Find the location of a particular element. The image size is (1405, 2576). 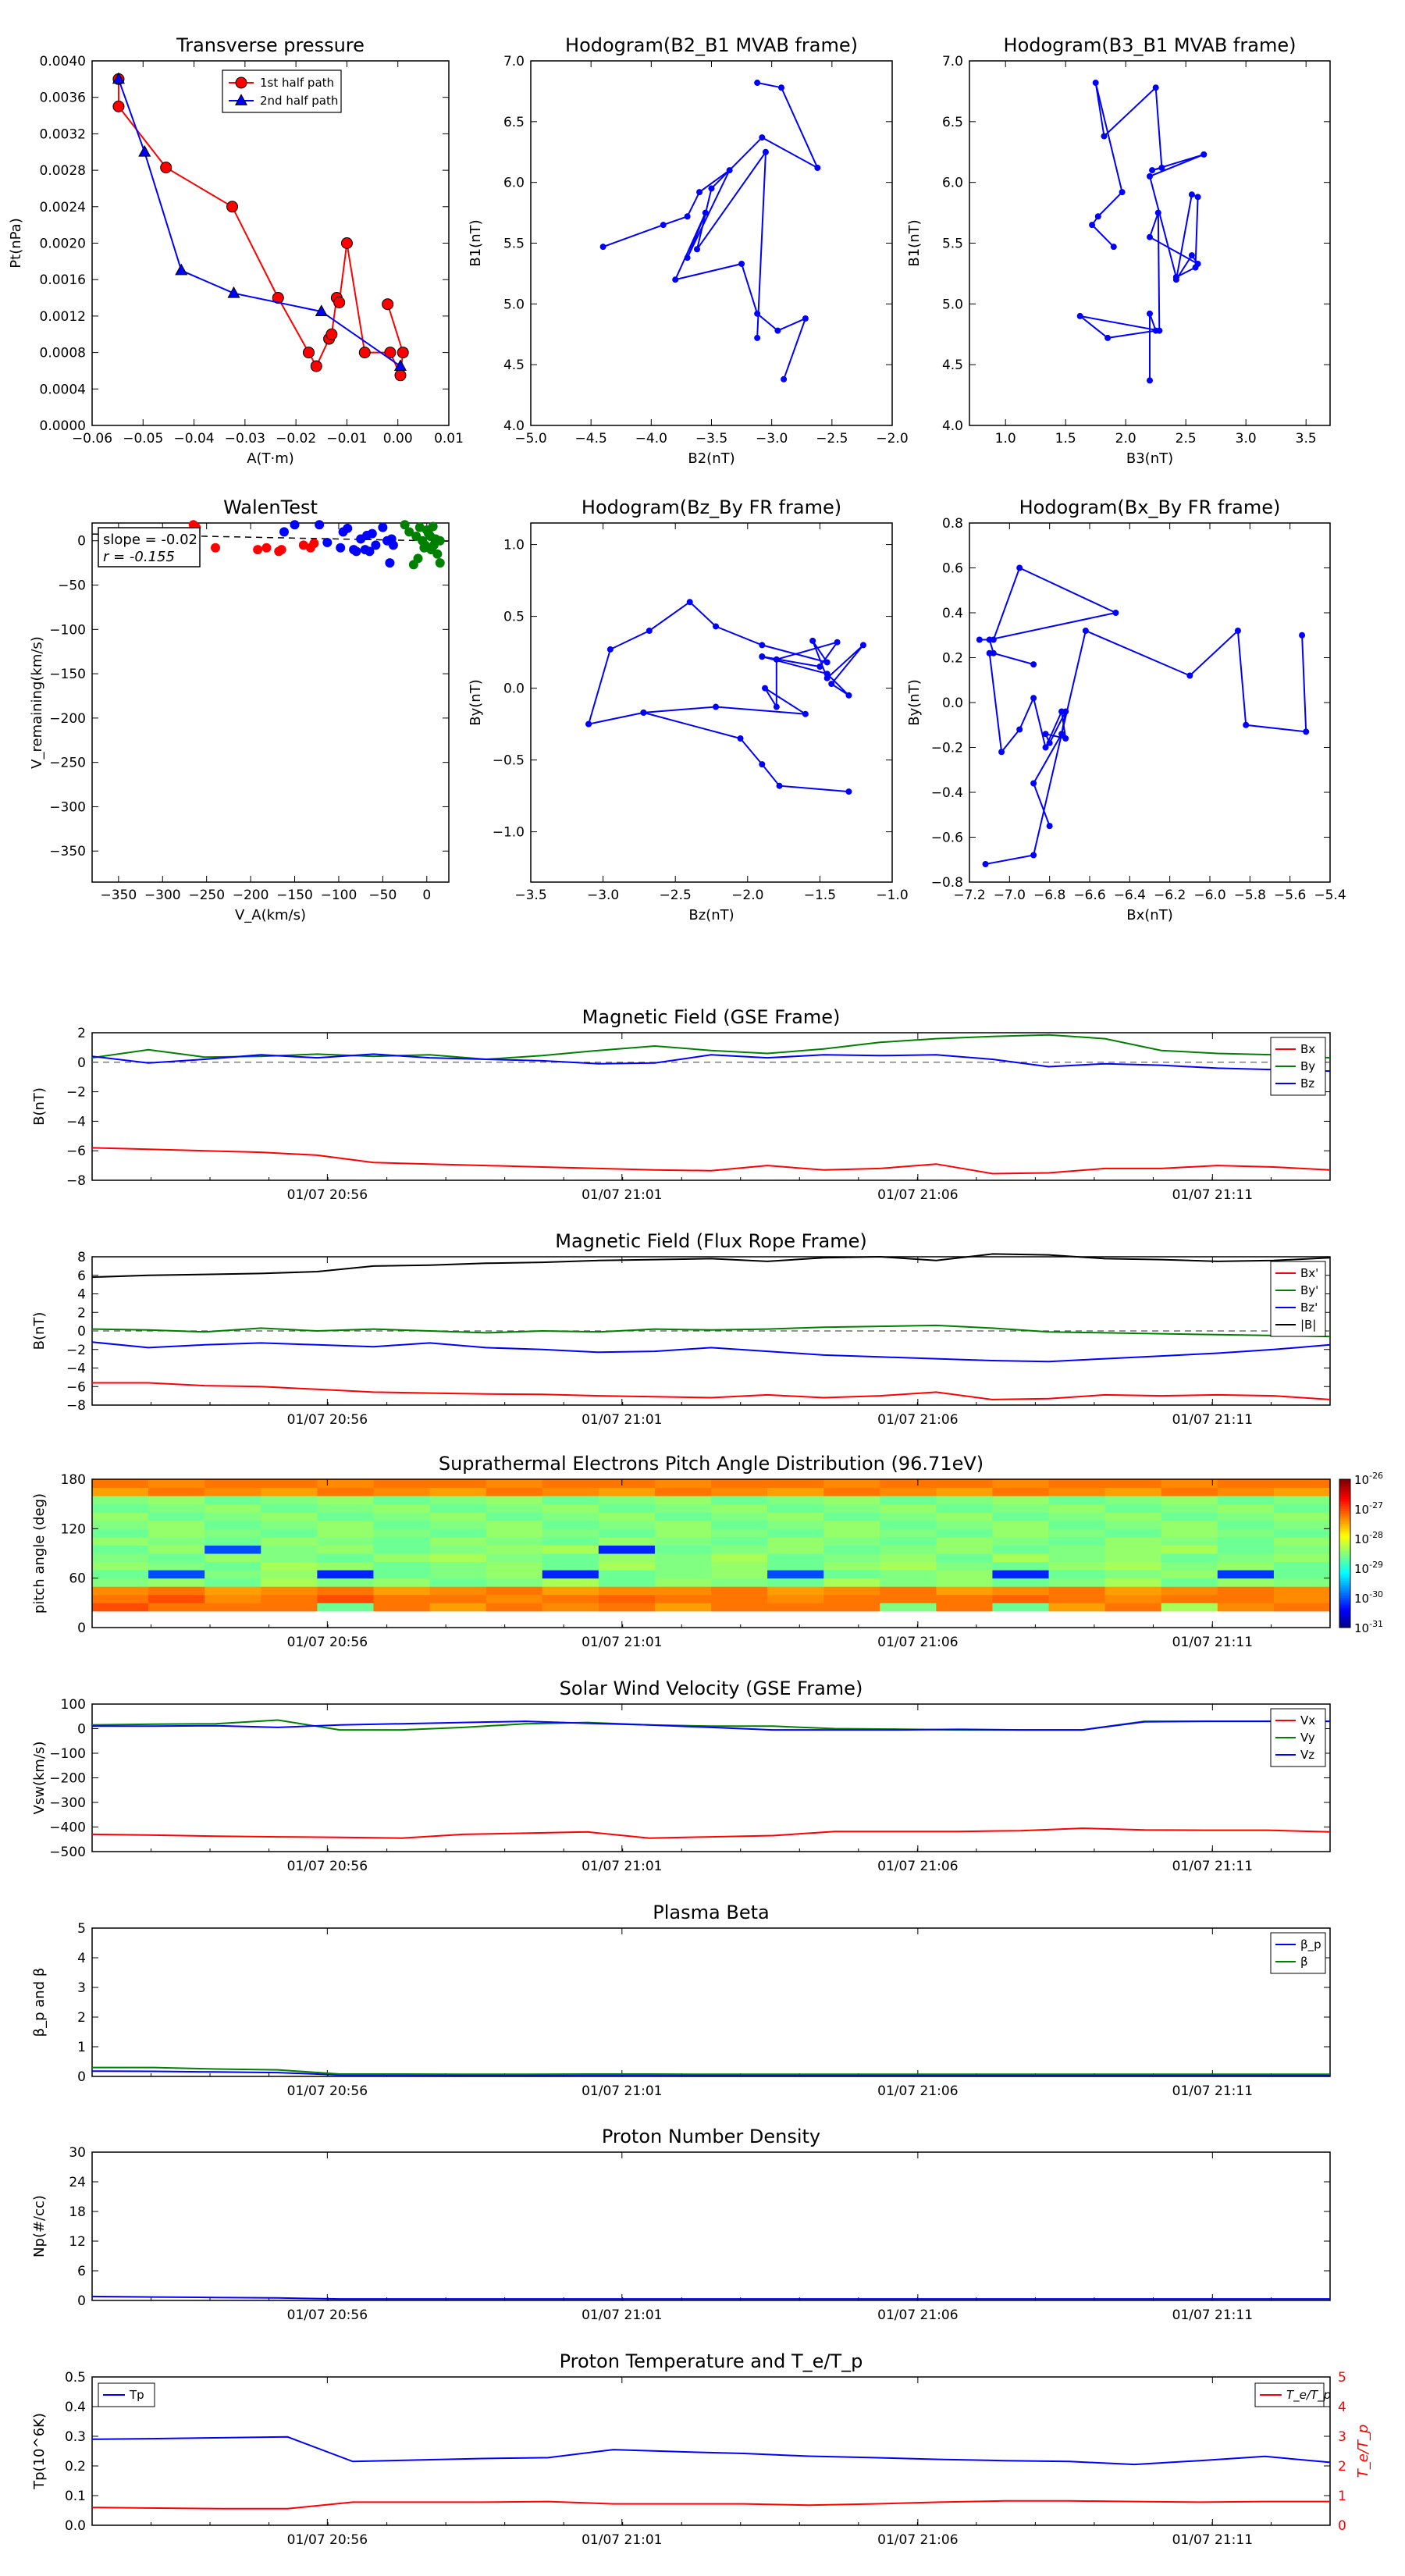

y-tick-label: −2 is located at coordinates (76, 1350).